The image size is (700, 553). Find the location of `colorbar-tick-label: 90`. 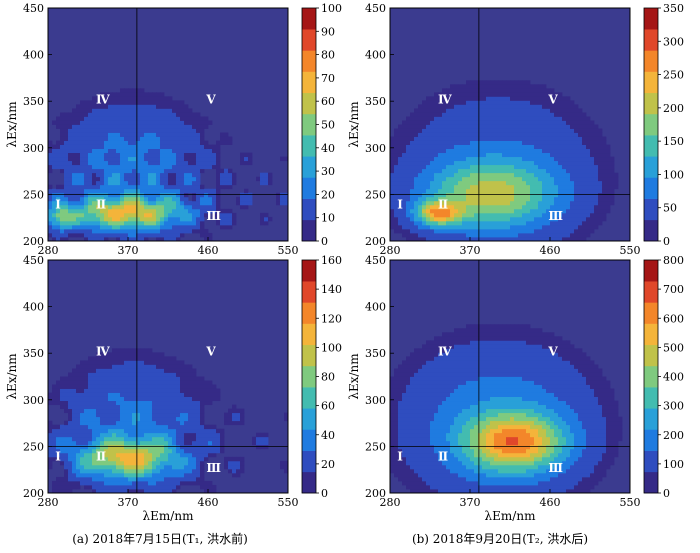

colorbar-tick-label: 90 is located at coordinates (328, 31).